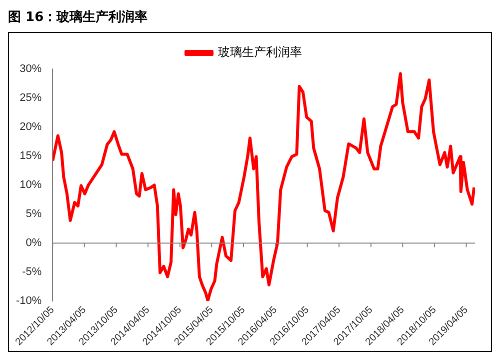 Image resolution: width=500 pixels, height=360 pixels. I want to click on y-tick-label: 0%, so click(34, 243).